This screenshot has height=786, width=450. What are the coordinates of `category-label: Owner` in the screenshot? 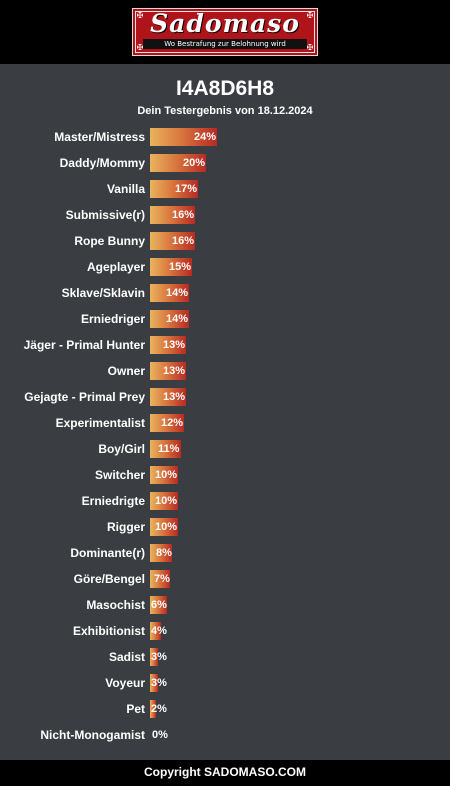 It's located at (126, 371).